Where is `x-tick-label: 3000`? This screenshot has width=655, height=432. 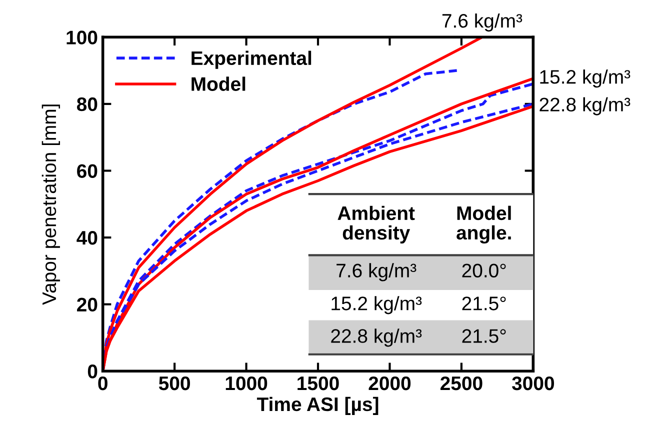 x-tick-label: 3000 is located at coordinates (533, 383).